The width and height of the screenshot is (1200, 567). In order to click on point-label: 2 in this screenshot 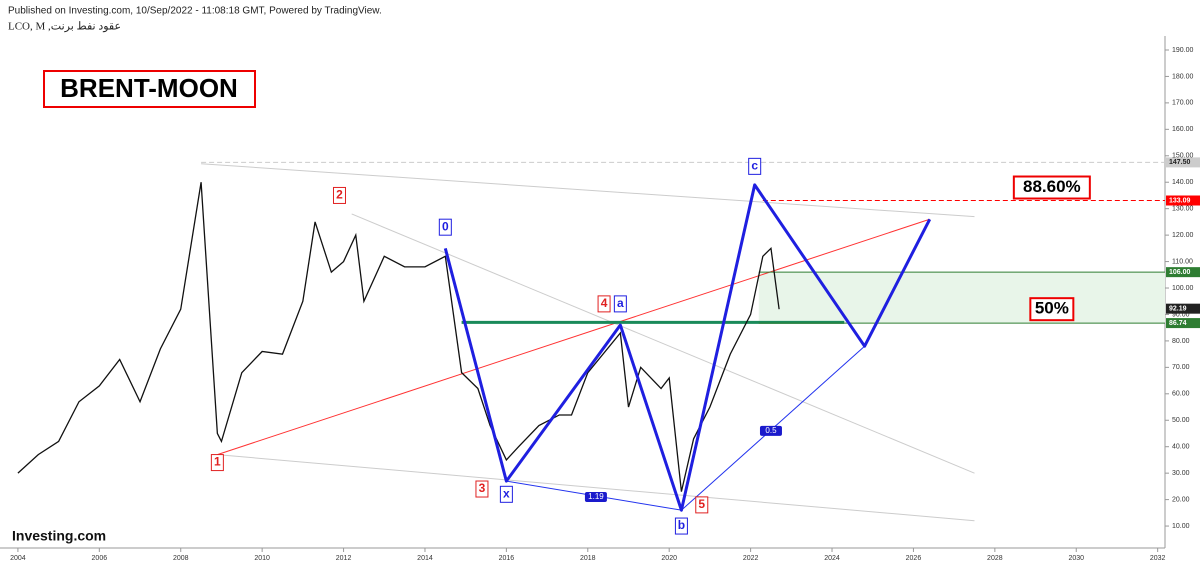, I will do `click(339, 195)`.